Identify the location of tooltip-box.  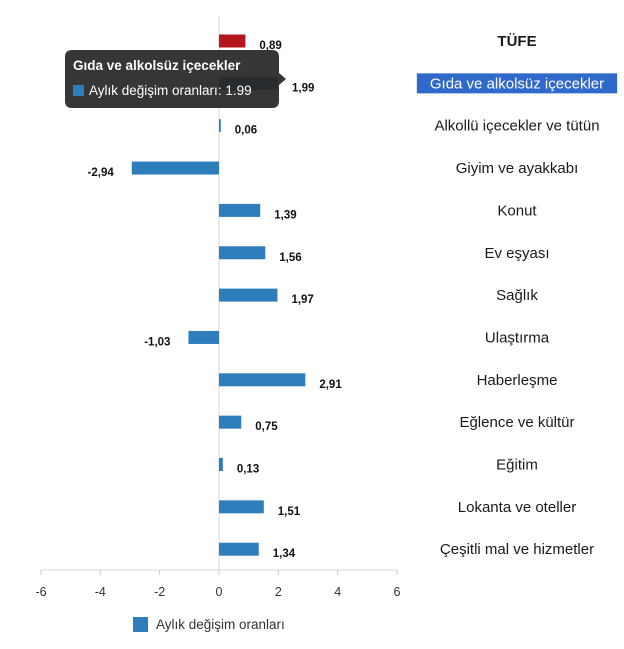
(175, 79).